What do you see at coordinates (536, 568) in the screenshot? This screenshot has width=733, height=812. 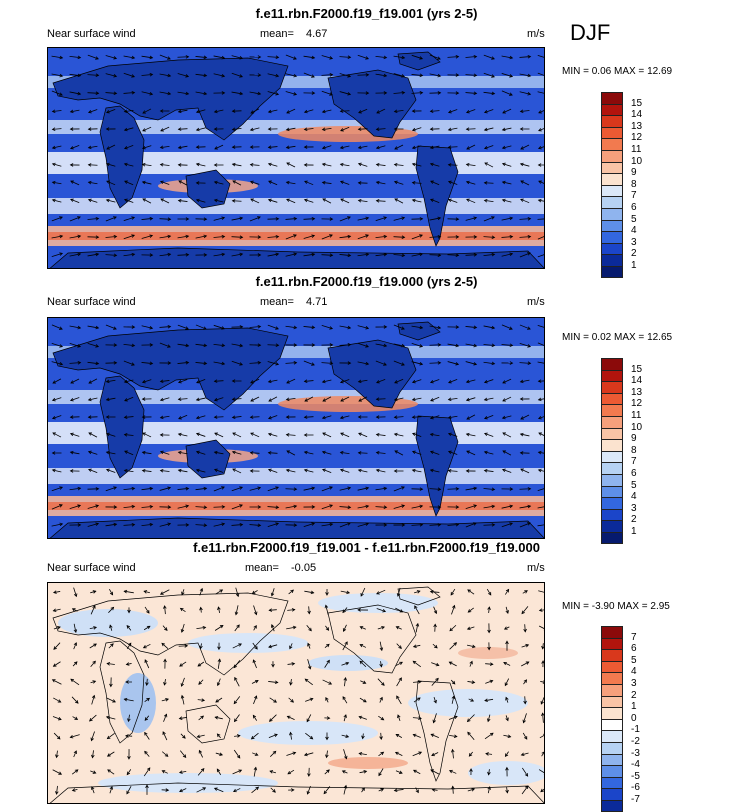 I see `panel-3-units: m/s` at bounding box center [536, 568].